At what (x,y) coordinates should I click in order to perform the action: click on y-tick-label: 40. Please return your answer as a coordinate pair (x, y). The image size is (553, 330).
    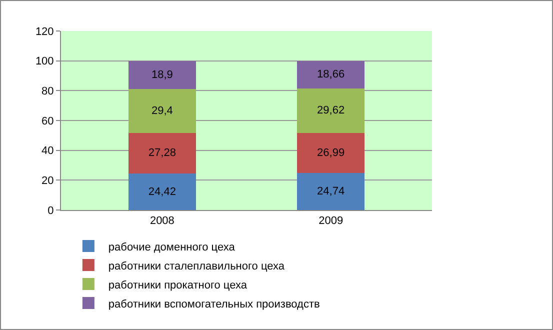
    Looking at the image, I should click on (48, 151).